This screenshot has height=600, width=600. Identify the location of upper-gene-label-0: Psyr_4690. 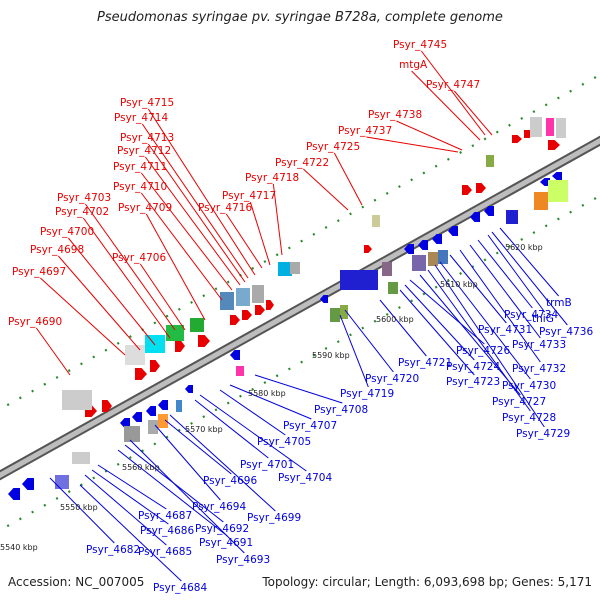
(35, 322).